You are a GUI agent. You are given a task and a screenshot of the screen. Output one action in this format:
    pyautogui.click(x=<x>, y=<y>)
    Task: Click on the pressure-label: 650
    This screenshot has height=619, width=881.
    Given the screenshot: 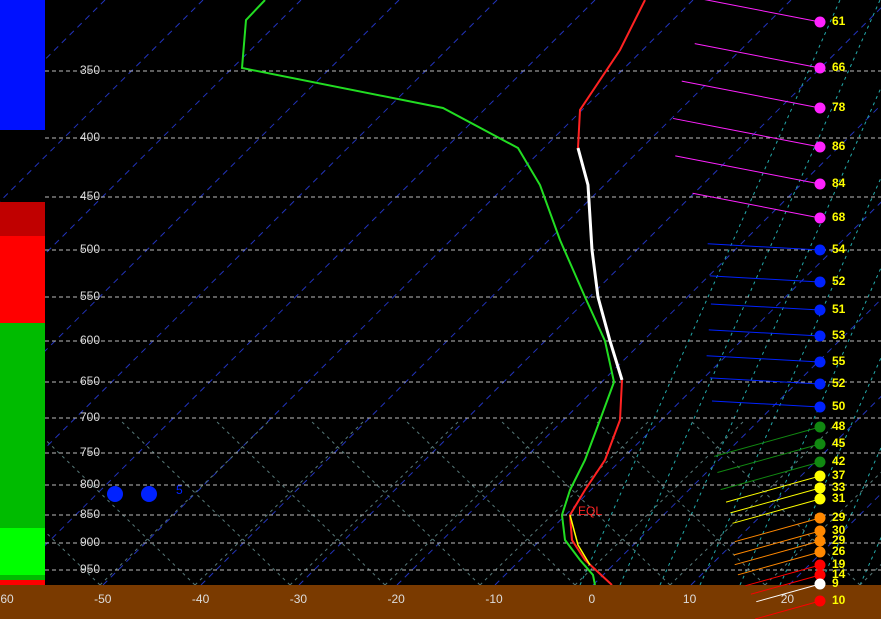 What is the action you would take?
    pyautogui.click(x=90, y=381)
    